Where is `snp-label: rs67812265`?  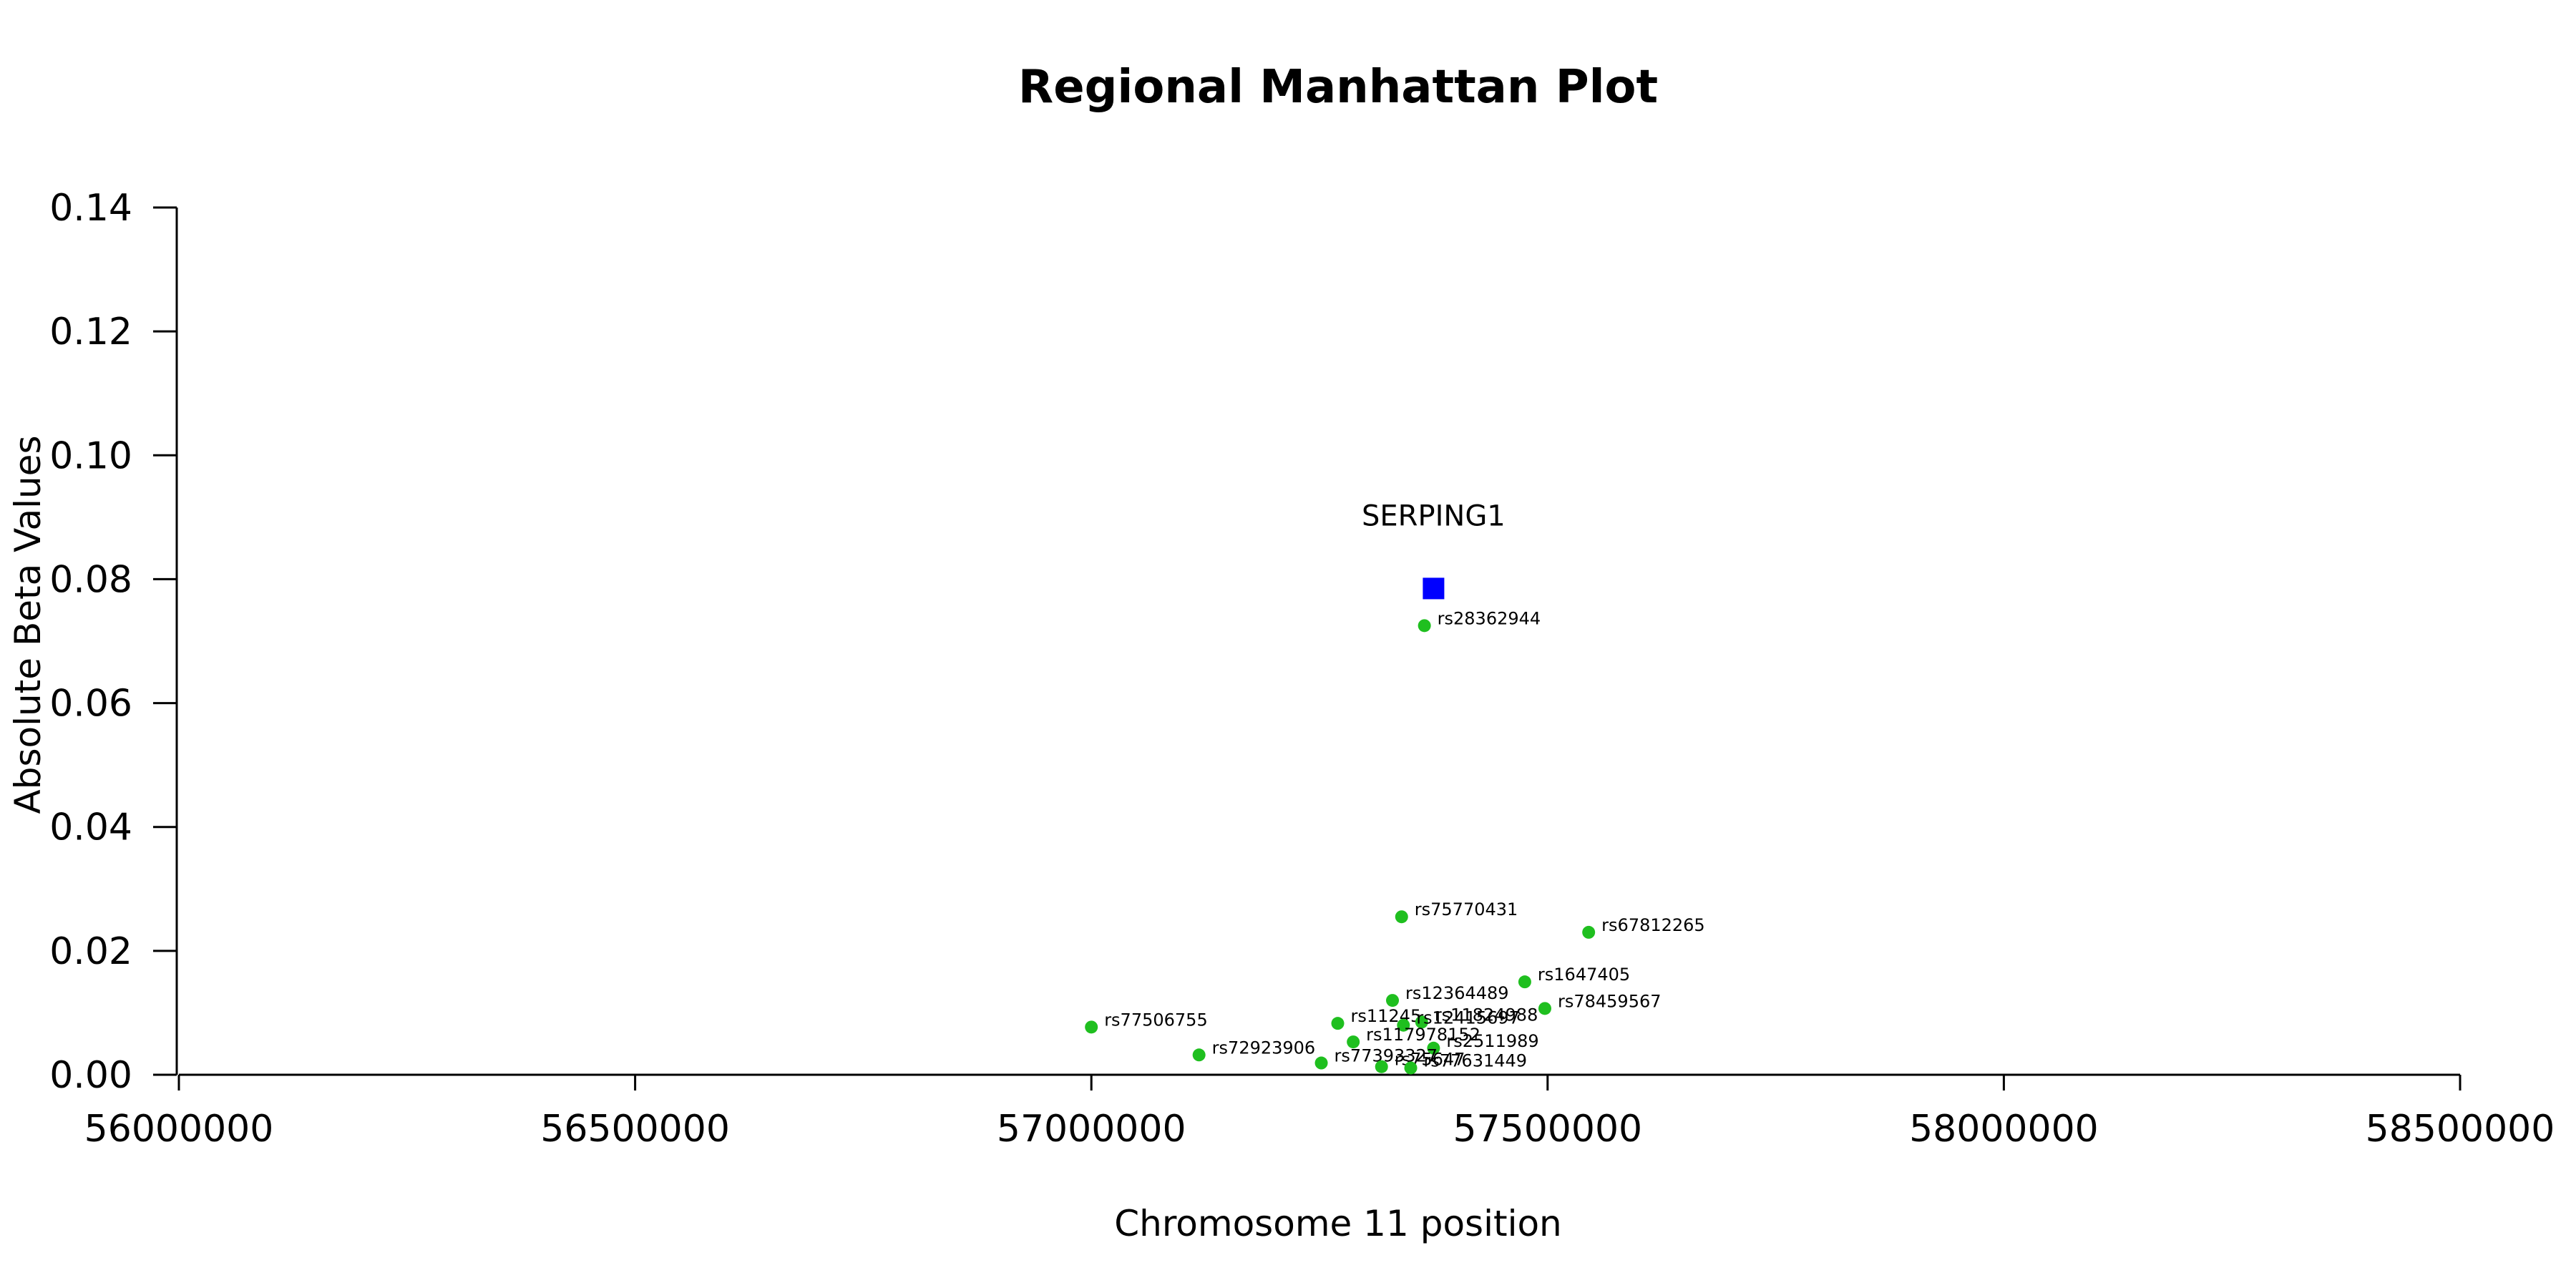
snp-label: rs67812265 is located at coordinates (1653, 925).